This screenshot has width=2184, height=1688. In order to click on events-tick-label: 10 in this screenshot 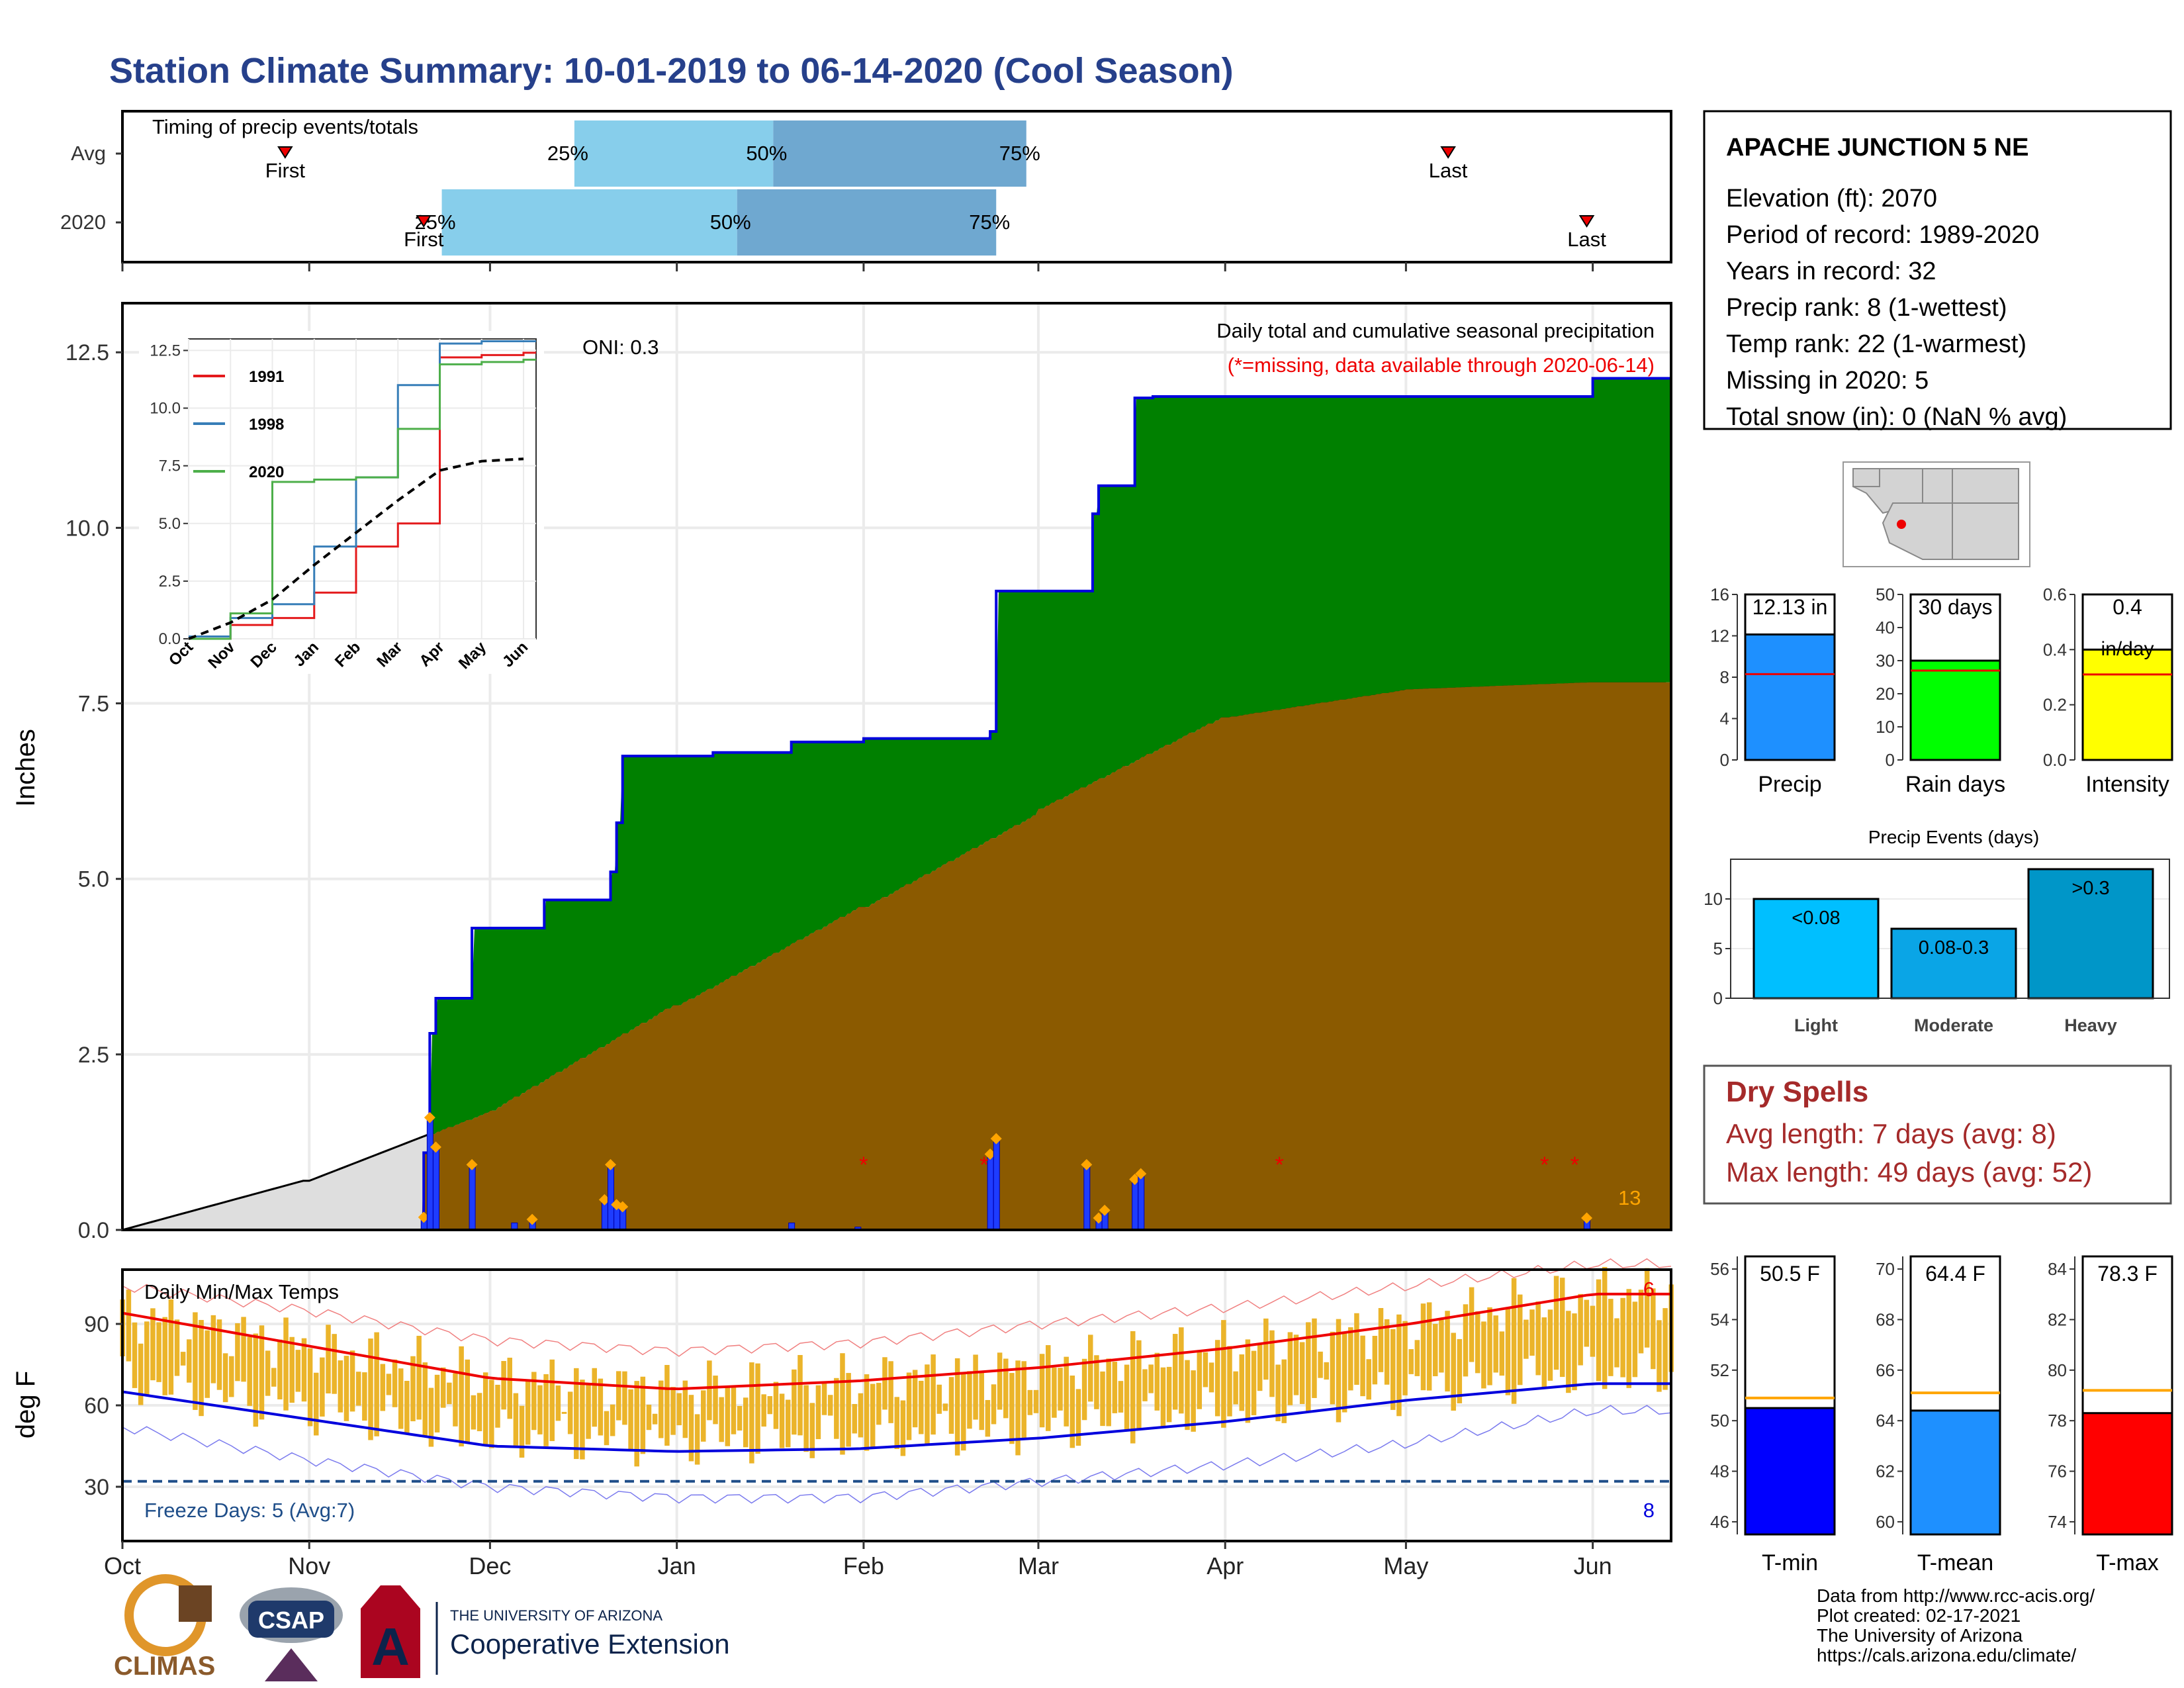, I will do `click(1713, 899)`.